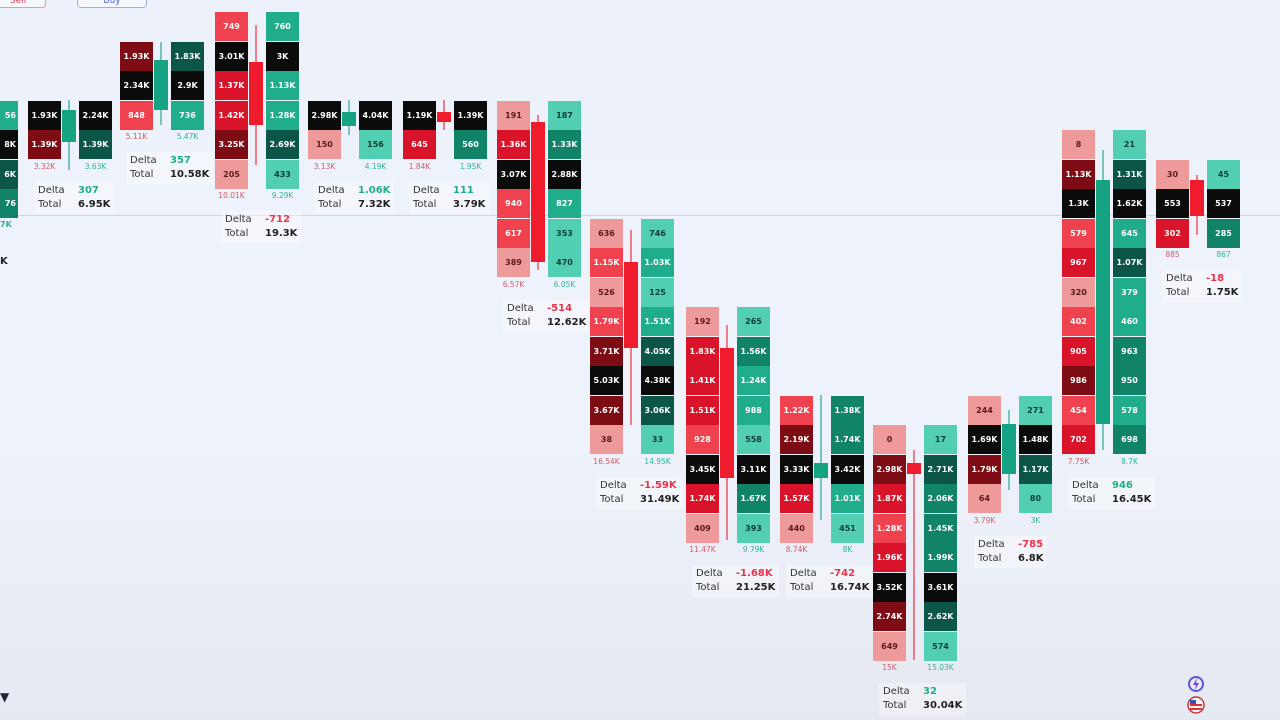 The width and height of the screenshot is (1280, 720). I want to click on bid-volume-cell: 191, so click(513, 115).